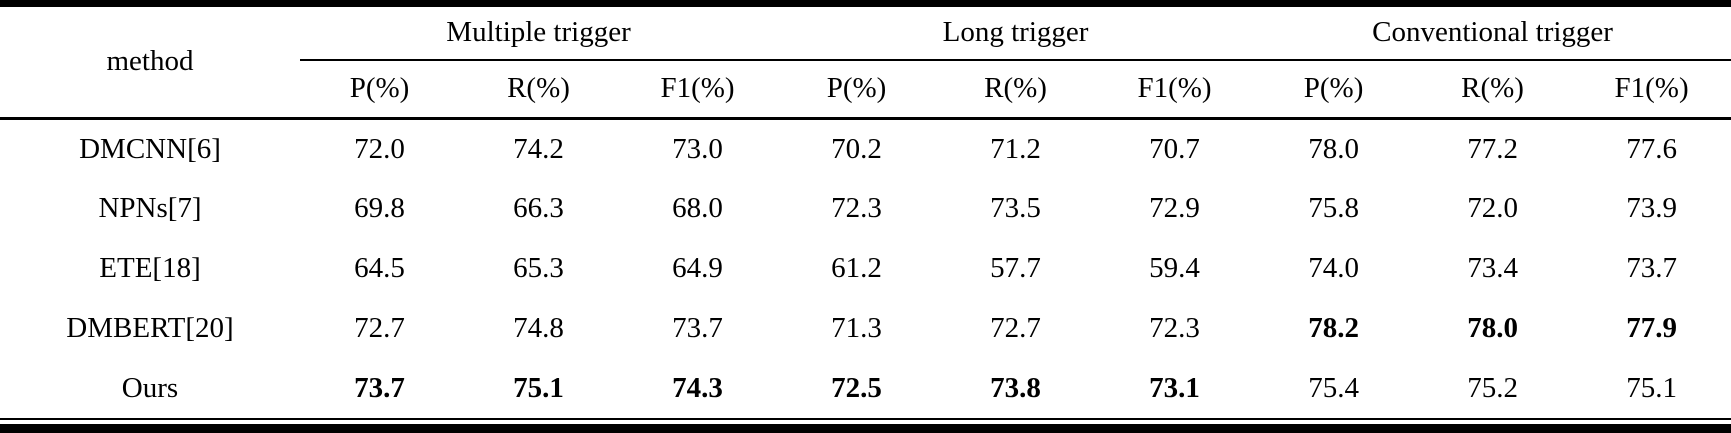 The image size is (1731, 433). I want to click on value-cell: 77.2, so click(1492, 148).